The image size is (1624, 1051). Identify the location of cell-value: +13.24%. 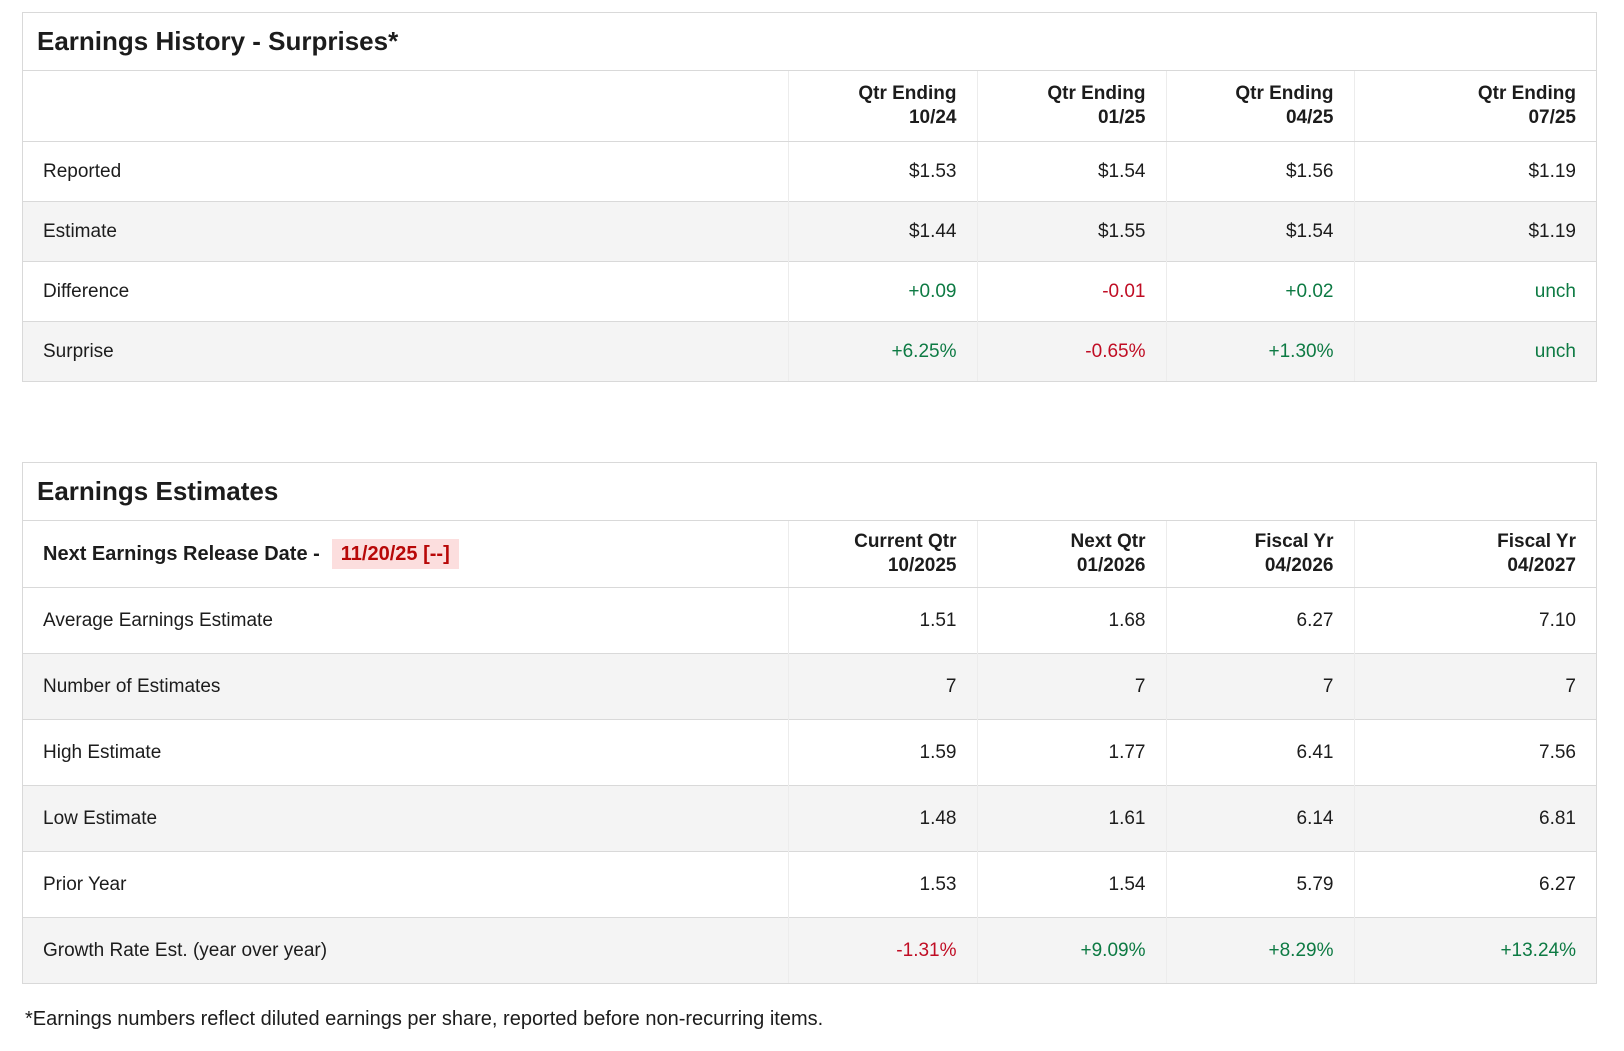
(1474, 950).